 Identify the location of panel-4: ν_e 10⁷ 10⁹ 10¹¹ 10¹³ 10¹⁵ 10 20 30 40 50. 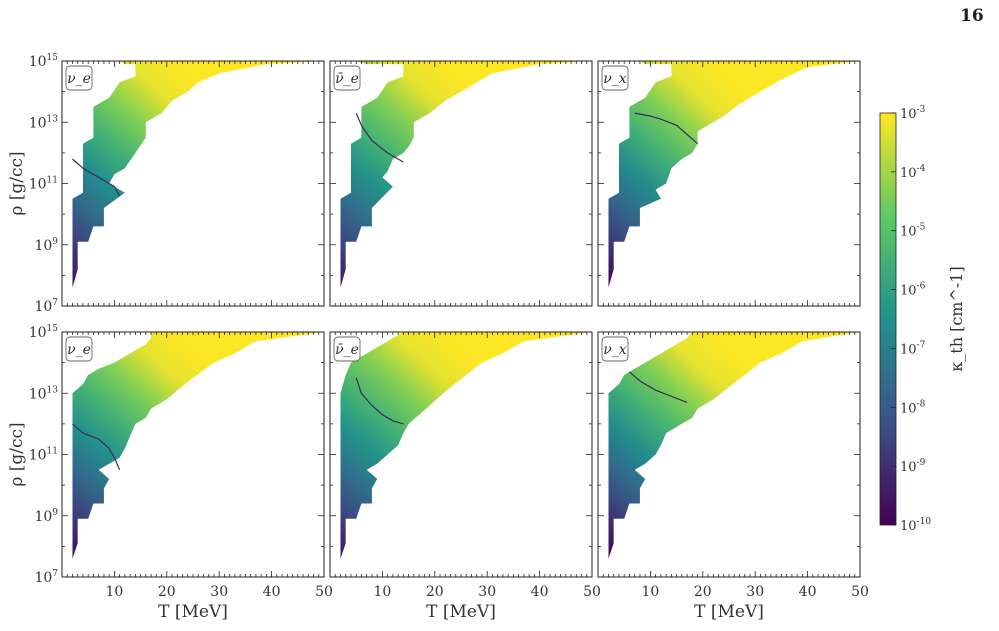
(181, 462).